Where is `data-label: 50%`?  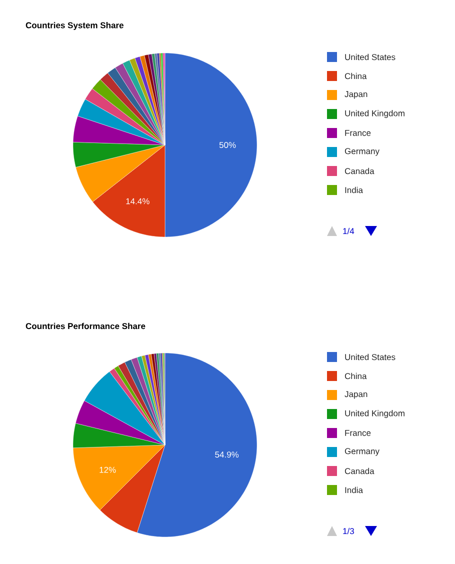
data-label: 50% is located at coordinates (227, 145).